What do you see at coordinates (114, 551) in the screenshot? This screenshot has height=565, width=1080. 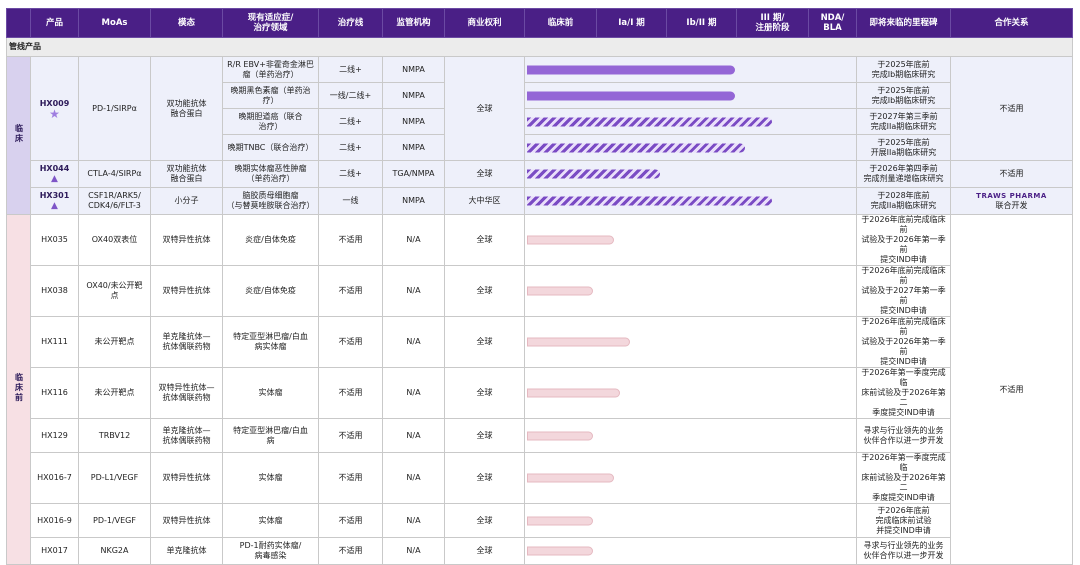 I see `moa-cell: NKG2A` at bounding box center [114, 551].